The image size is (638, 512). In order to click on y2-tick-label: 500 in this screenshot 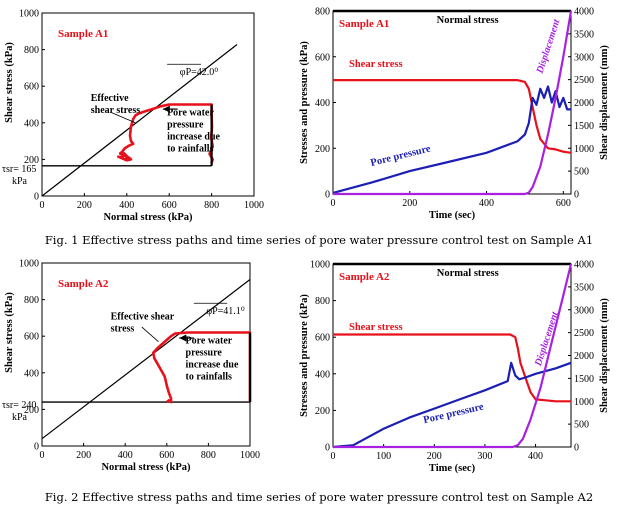, I will do `click(581, 172)`.